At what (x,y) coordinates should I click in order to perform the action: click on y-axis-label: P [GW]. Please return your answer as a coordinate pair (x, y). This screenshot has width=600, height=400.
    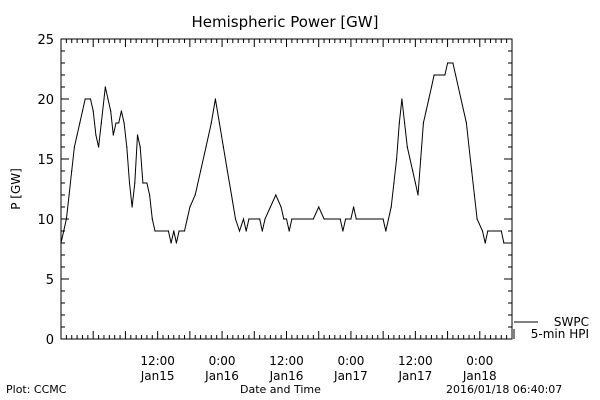
    Looking at the image, I should click on (16, 189).